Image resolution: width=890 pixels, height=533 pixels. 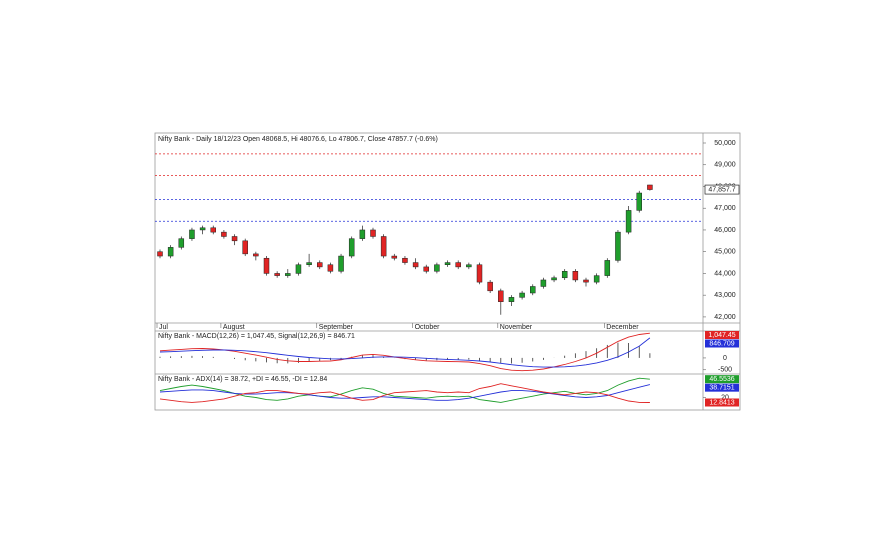 What do you see at coordinates (725, 397) in the screenshot?
I see `y-tick-label: 20` at bounding box center [725, 397].